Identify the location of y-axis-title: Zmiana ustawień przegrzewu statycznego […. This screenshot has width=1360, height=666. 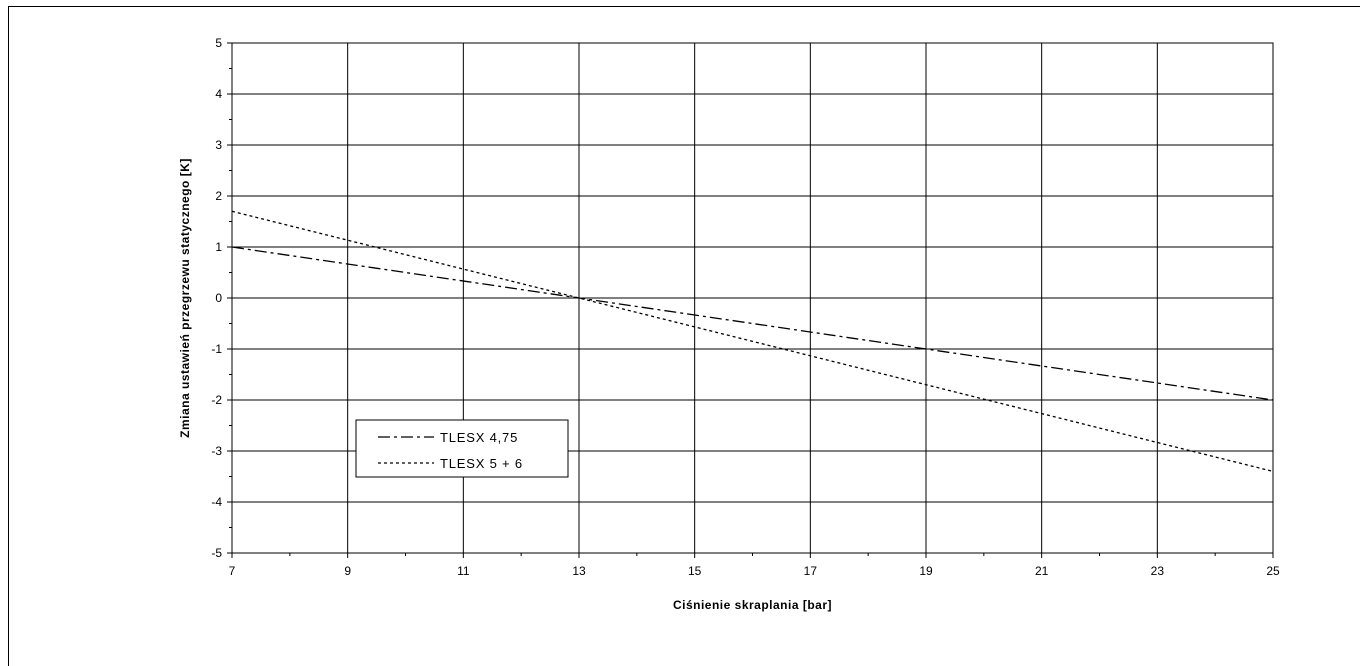
(185, 298).